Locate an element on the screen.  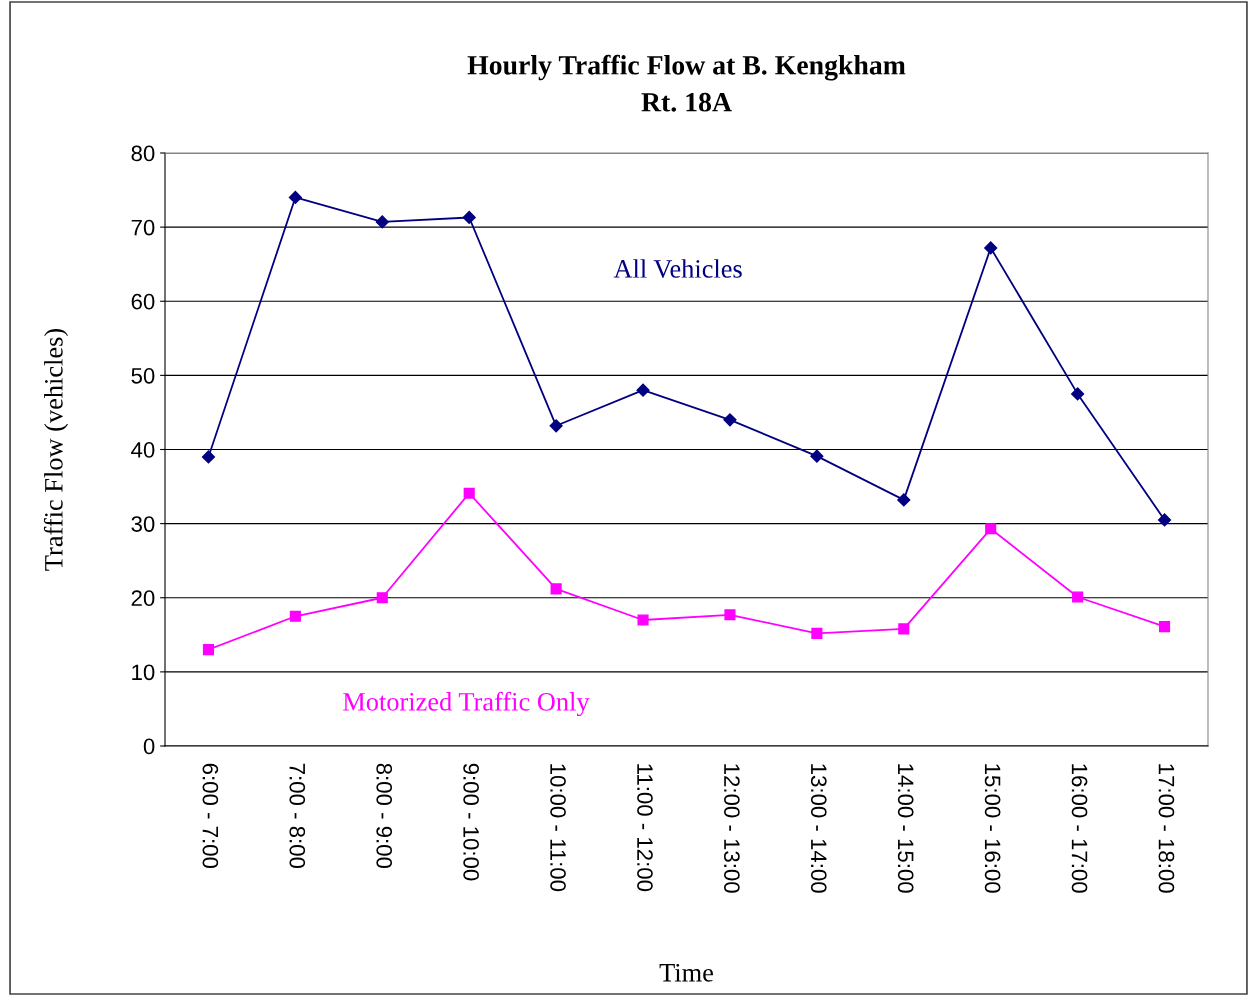
x-tick-label: 12:00 - 13:00 is located at coordinates (731, 828).